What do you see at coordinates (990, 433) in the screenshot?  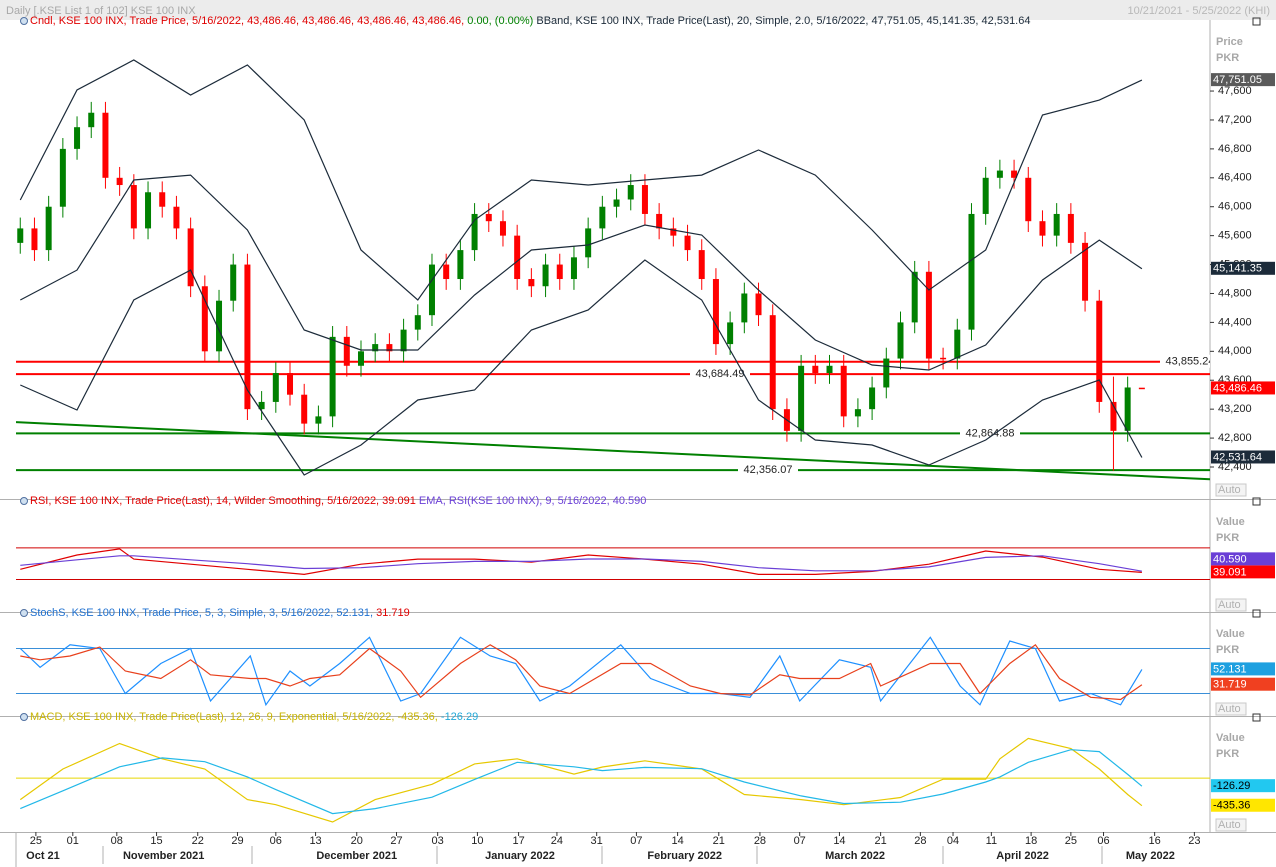 I see `line-label: 42,864.88` at bounding box center [990, 433].